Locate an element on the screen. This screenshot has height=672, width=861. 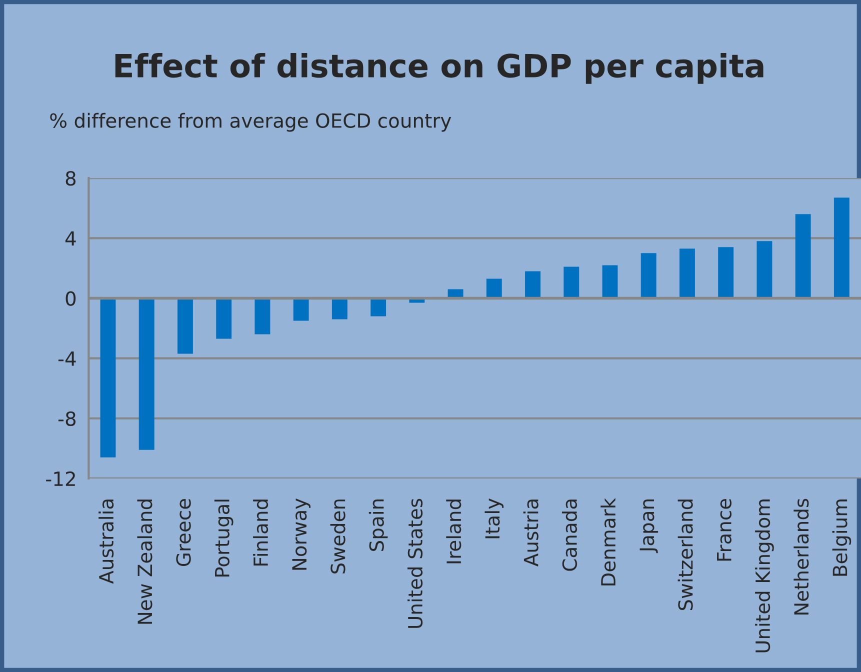
y-tick-label: 4 is located at coordinates (70, 238).